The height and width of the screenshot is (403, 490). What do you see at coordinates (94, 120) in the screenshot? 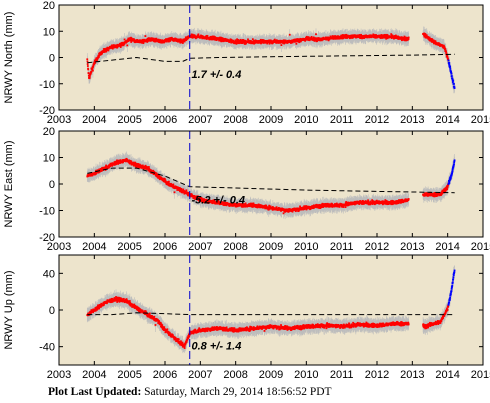
I see `x-tick-label: 2004` at bounding box center [94, 120].